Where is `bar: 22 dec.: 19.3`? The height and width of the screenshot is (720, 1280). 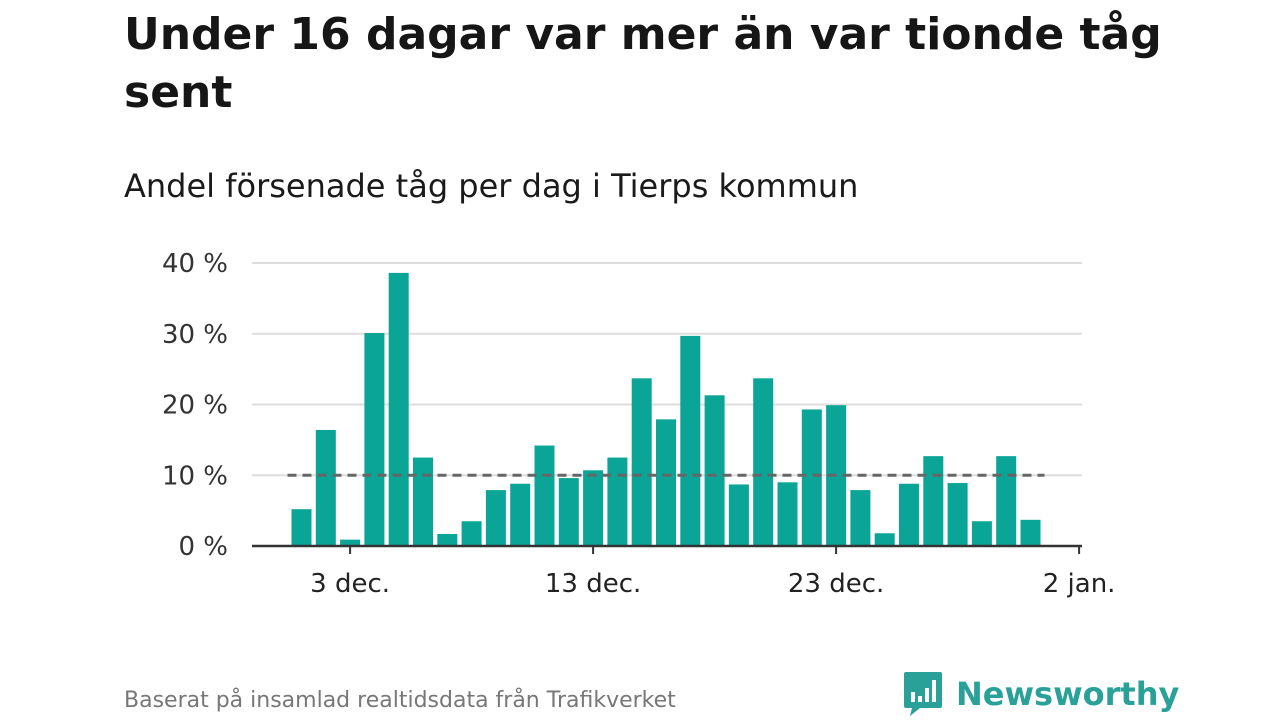
bar: 22 dec.: 19.3 is located at coordinates (811, 477).